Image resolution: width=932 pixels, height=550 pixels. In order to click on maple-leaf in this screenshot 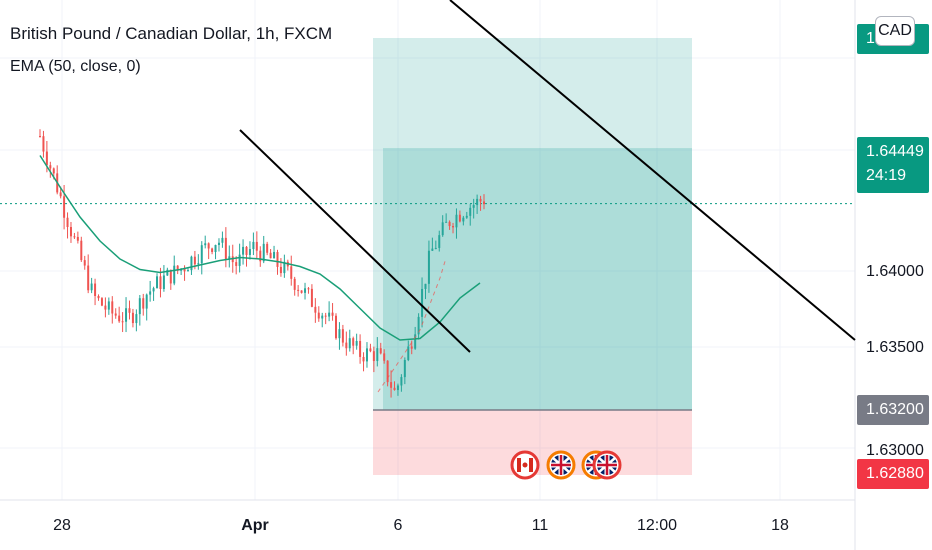, I will do `click(525, 465)`.